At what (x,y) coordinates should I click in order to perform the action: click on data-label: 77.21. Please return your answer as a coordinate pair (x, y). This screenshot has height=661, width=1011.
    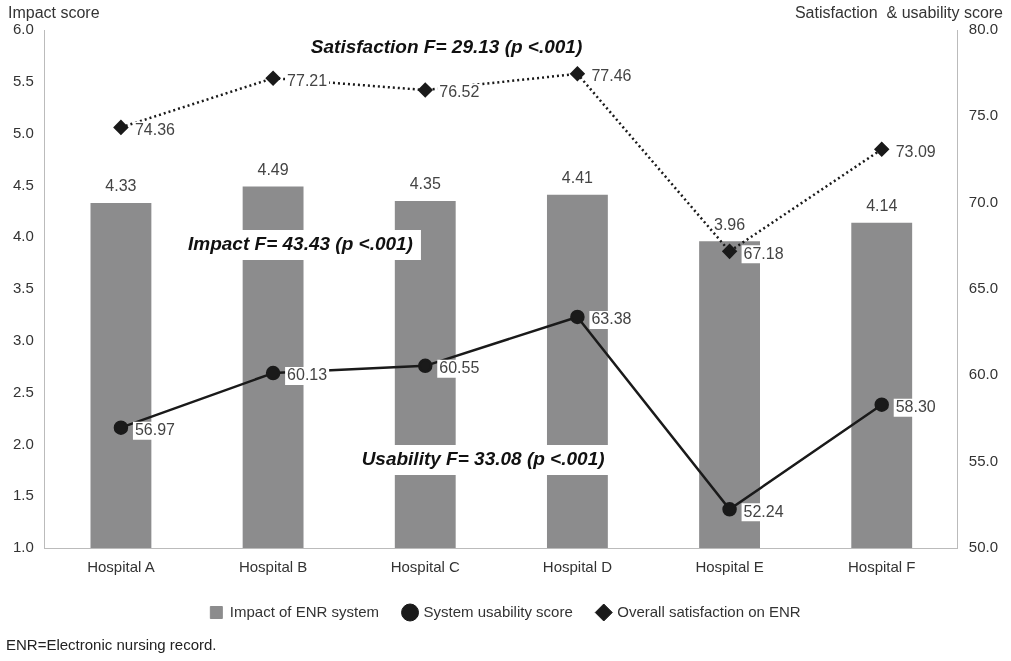
    Looking at the image, I should click on (307, 80).